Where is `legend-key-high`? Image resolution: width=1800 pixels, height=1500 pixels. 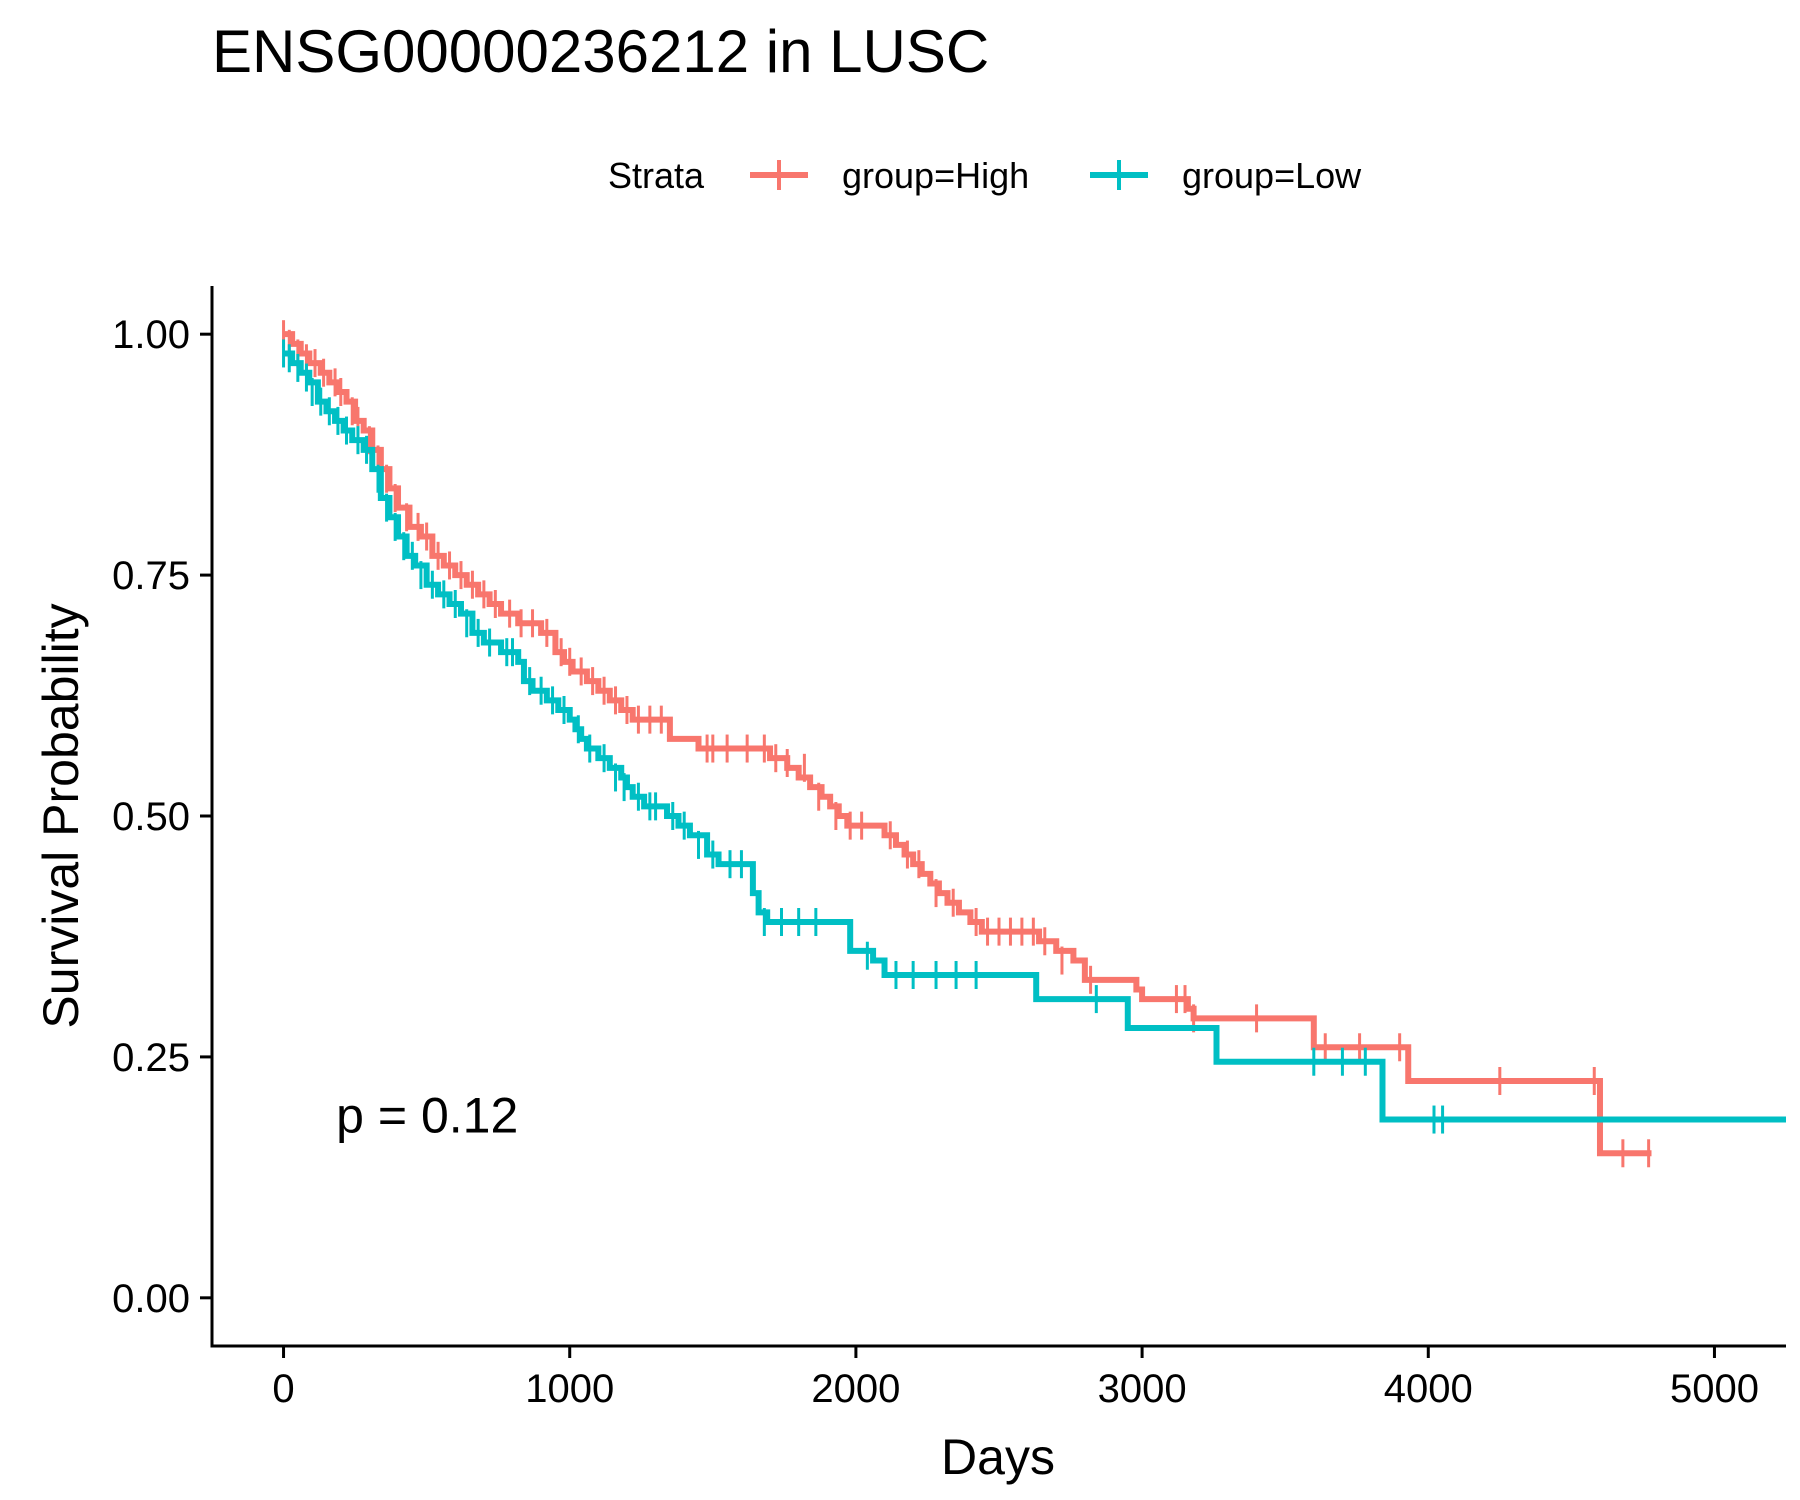 legend-key-high is located at coordinates (779, 175).